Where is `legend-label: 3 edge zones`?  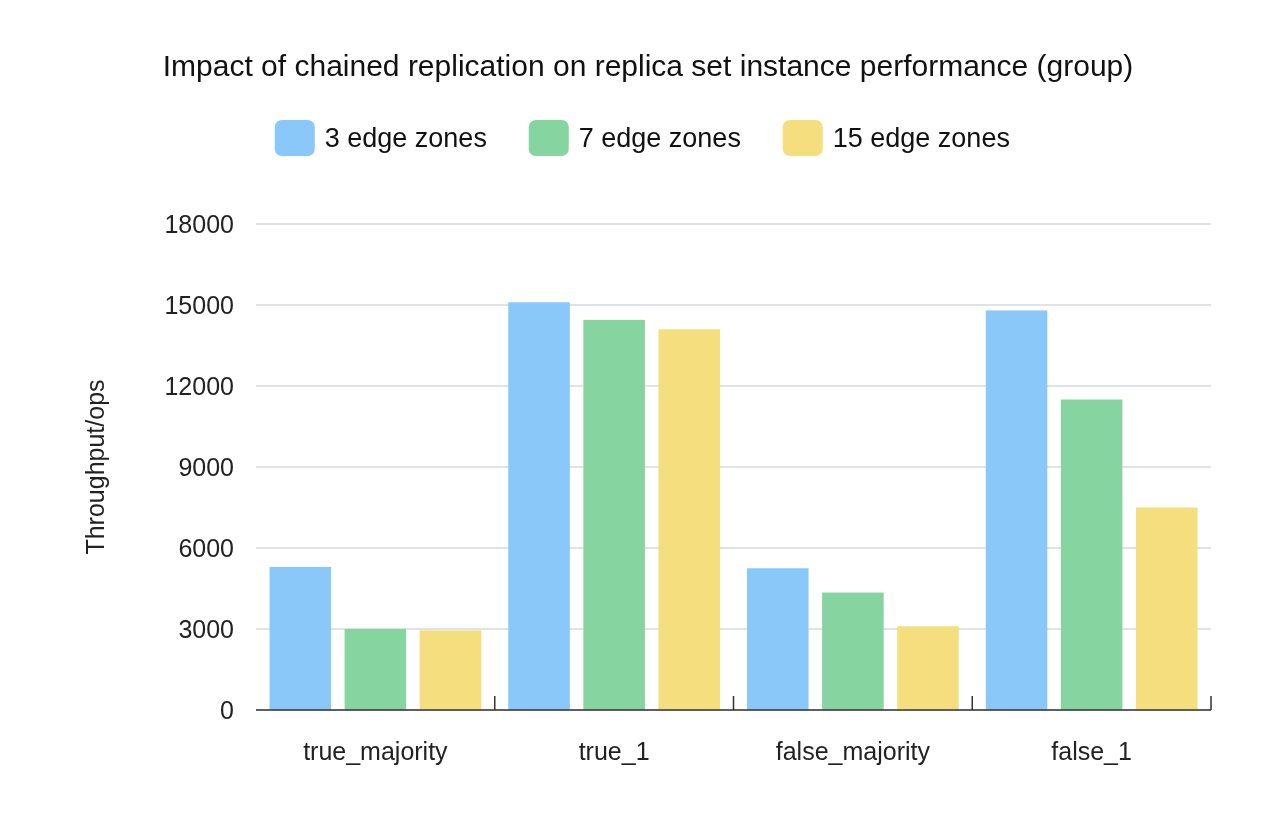
legend-label: 3 edge zones is located at coordinates (405, 138).